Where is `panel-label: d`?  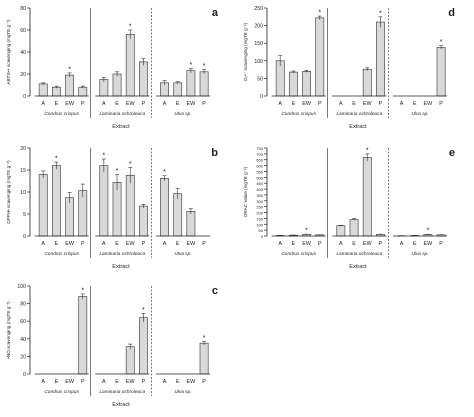
panel-label: d is located at coordinates (451, 13).